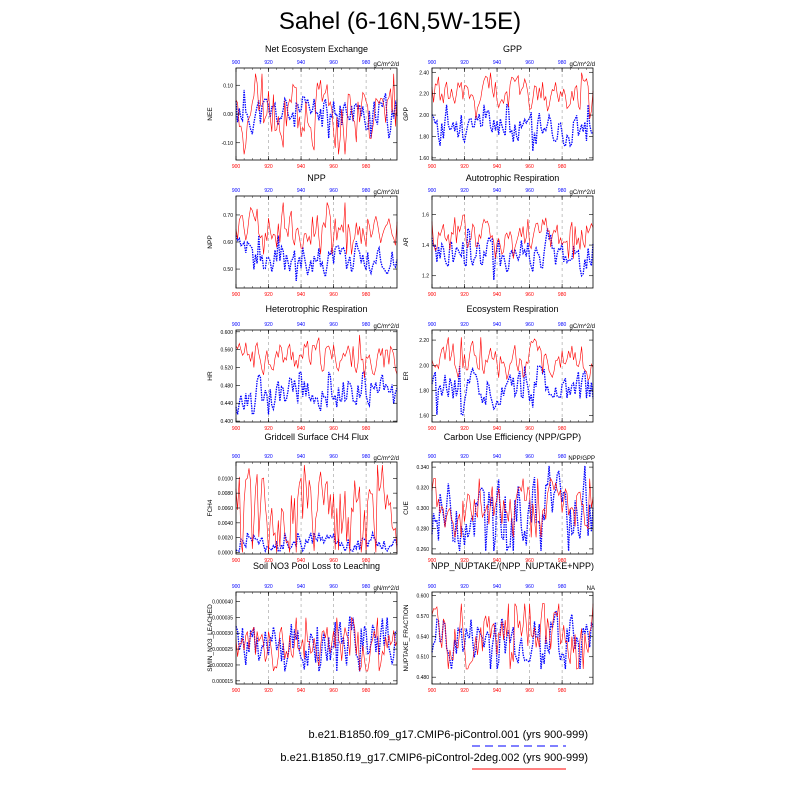 Image resolution: width=800 pixels, height=800 pixels. Describe the element at coordinates (424, 116) in the screenshot. I see `y-tick-label: 2.00` at that location.